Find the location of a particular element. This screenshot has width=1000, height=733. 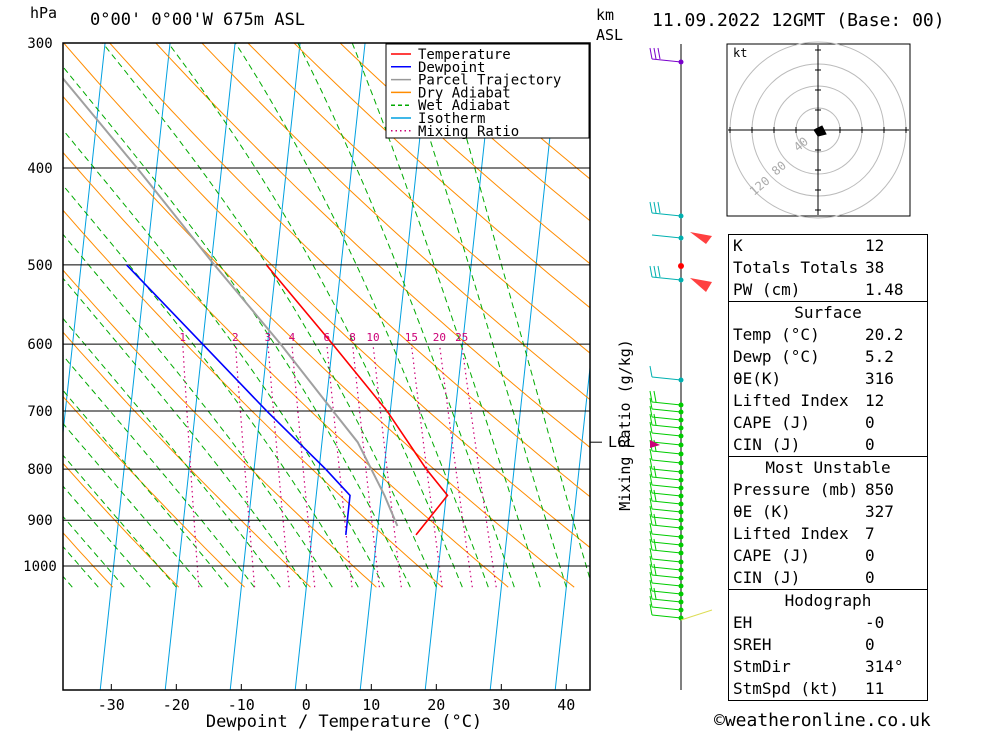

pressure-tick-label: 900 is located at coordinates (39, 521).